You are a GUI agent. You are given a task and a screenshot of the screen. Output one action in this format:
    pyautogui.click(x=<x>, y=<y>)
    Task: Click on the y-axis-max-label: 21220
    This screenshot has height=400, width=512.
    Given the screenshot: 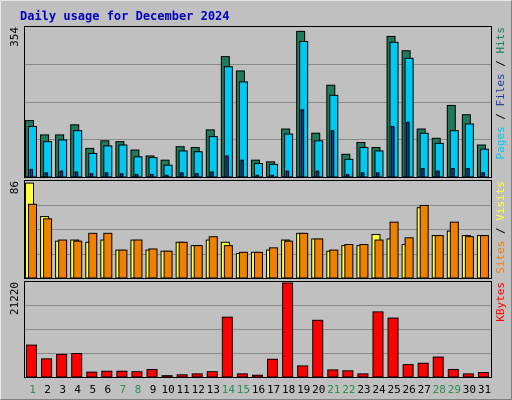 What is the action you would take?
    pyautogui.click(x=14, y=298)
    